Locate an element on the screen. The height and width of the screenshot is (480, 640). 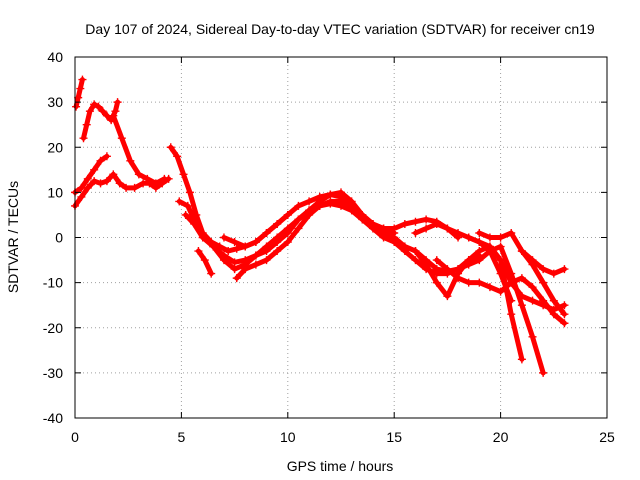
x-tick-label: 20 is located at coordinates (501, 437).